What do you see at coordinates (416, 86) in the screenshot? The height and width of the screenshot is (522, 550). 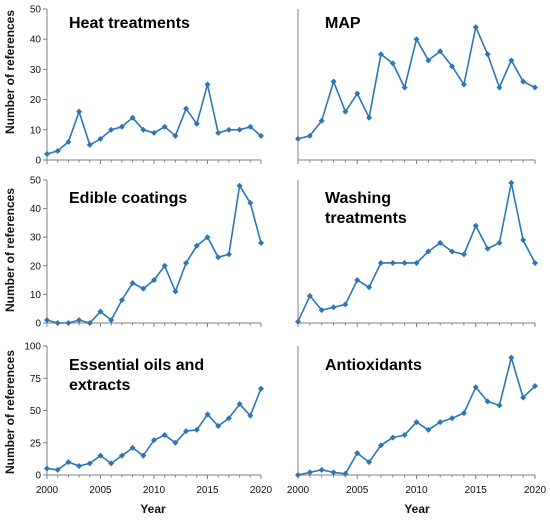 I see `panel-1: MAP` at bounding box center [416, 86].